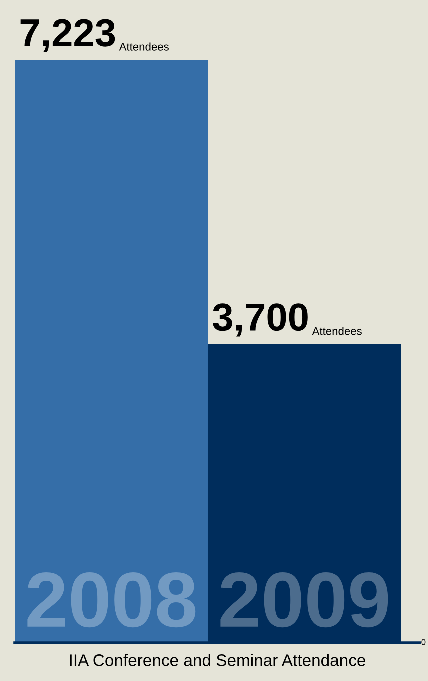 This screenshot has width=428, height=681. Describe the element at coordinates (424, 642) in the screenshot. I see `text: 0` at that location.